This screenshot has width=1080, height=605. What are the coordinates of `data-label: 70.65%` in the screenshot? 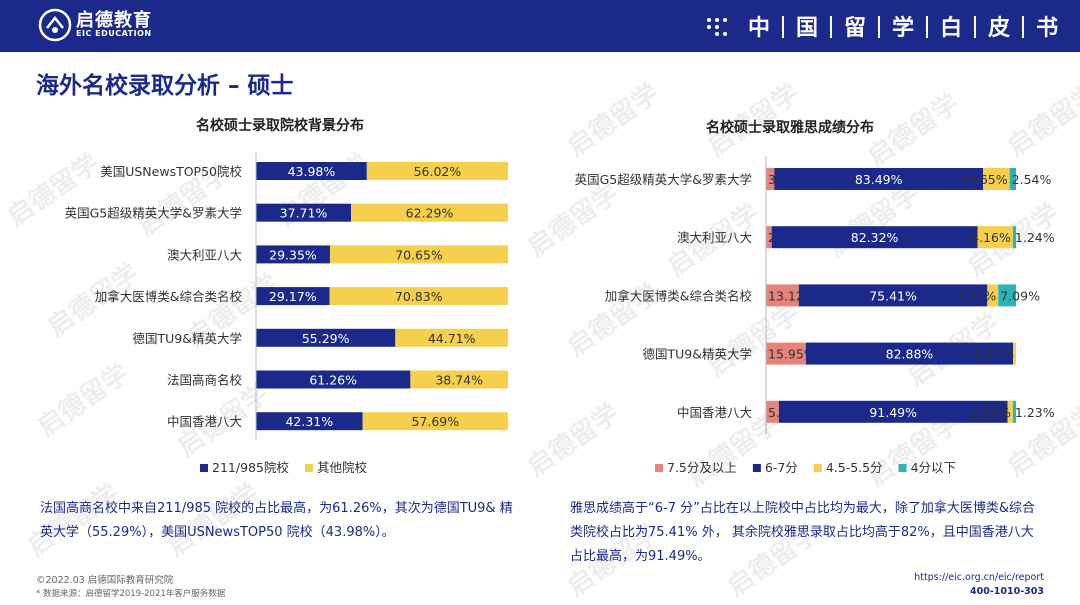 It's located at (419, 254).